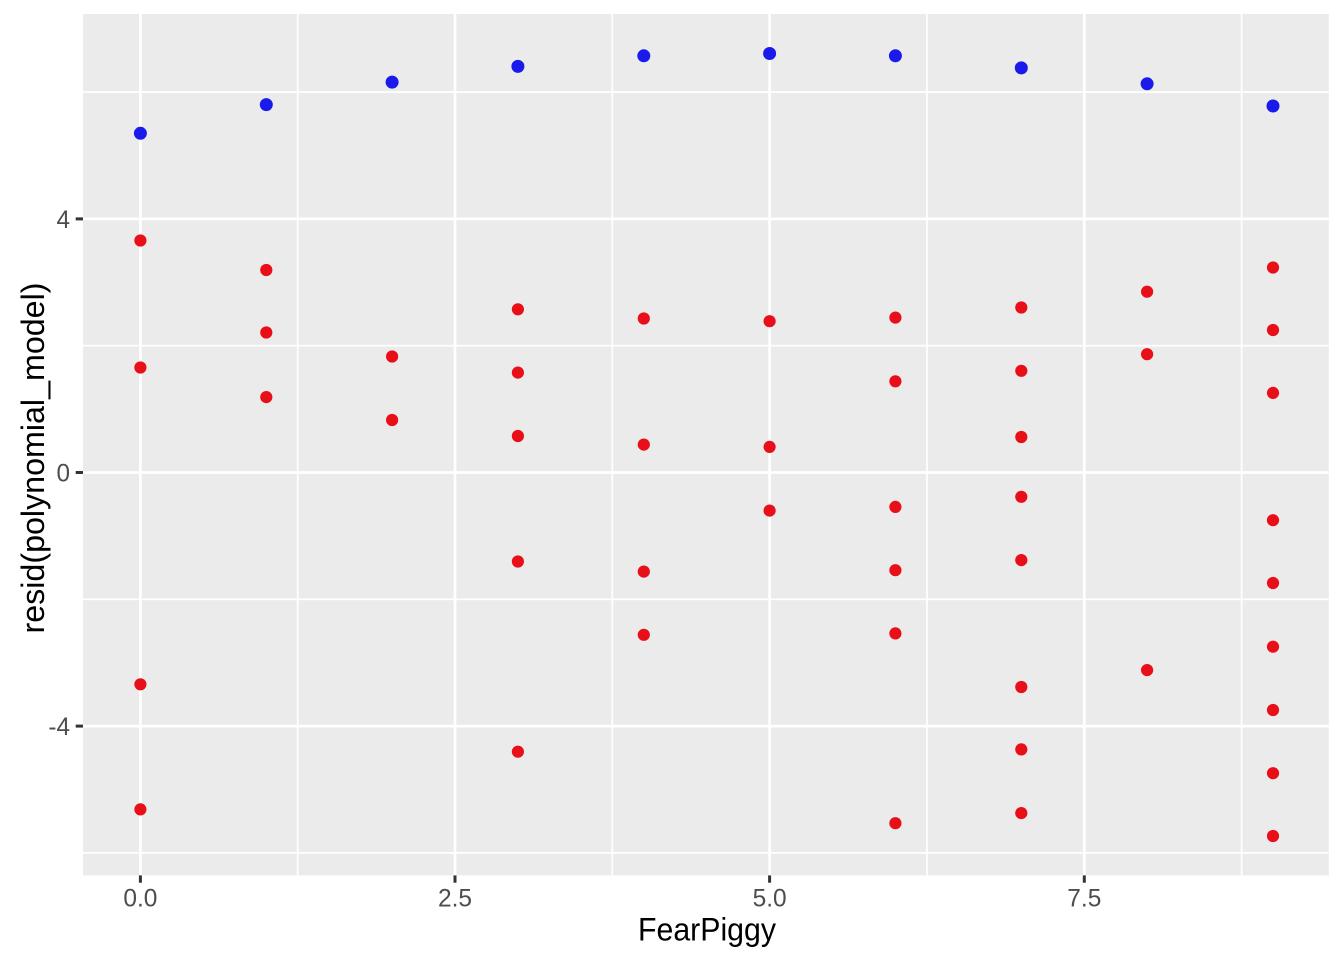 This screenshot has height=960, width=1344. I want to click on svg-text: 0, so click(64, 474).